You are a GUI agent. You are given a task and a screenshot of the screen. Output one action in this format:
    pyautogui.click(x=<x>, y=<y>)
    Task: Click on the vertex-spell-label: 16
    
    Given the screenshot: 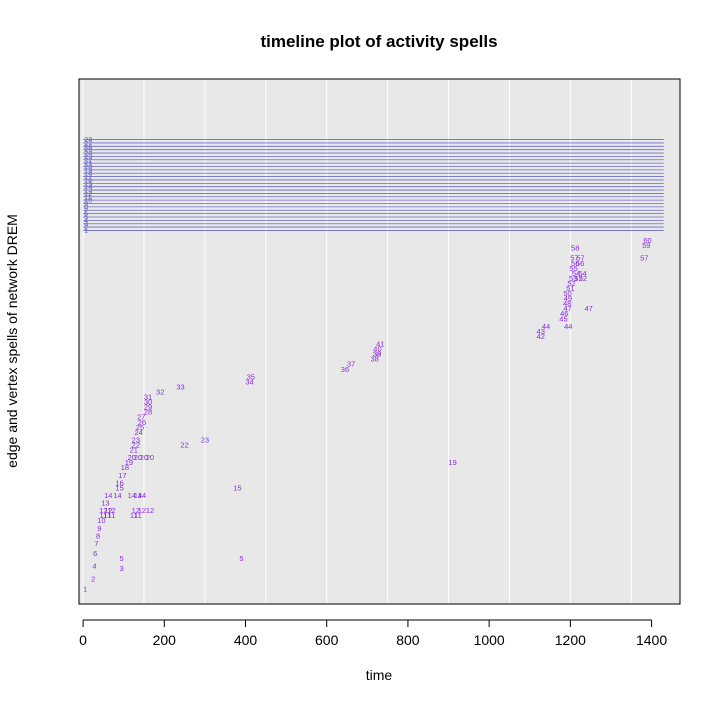 What is the action you would take?
    pyautogui.click(x=119, y=482)
    